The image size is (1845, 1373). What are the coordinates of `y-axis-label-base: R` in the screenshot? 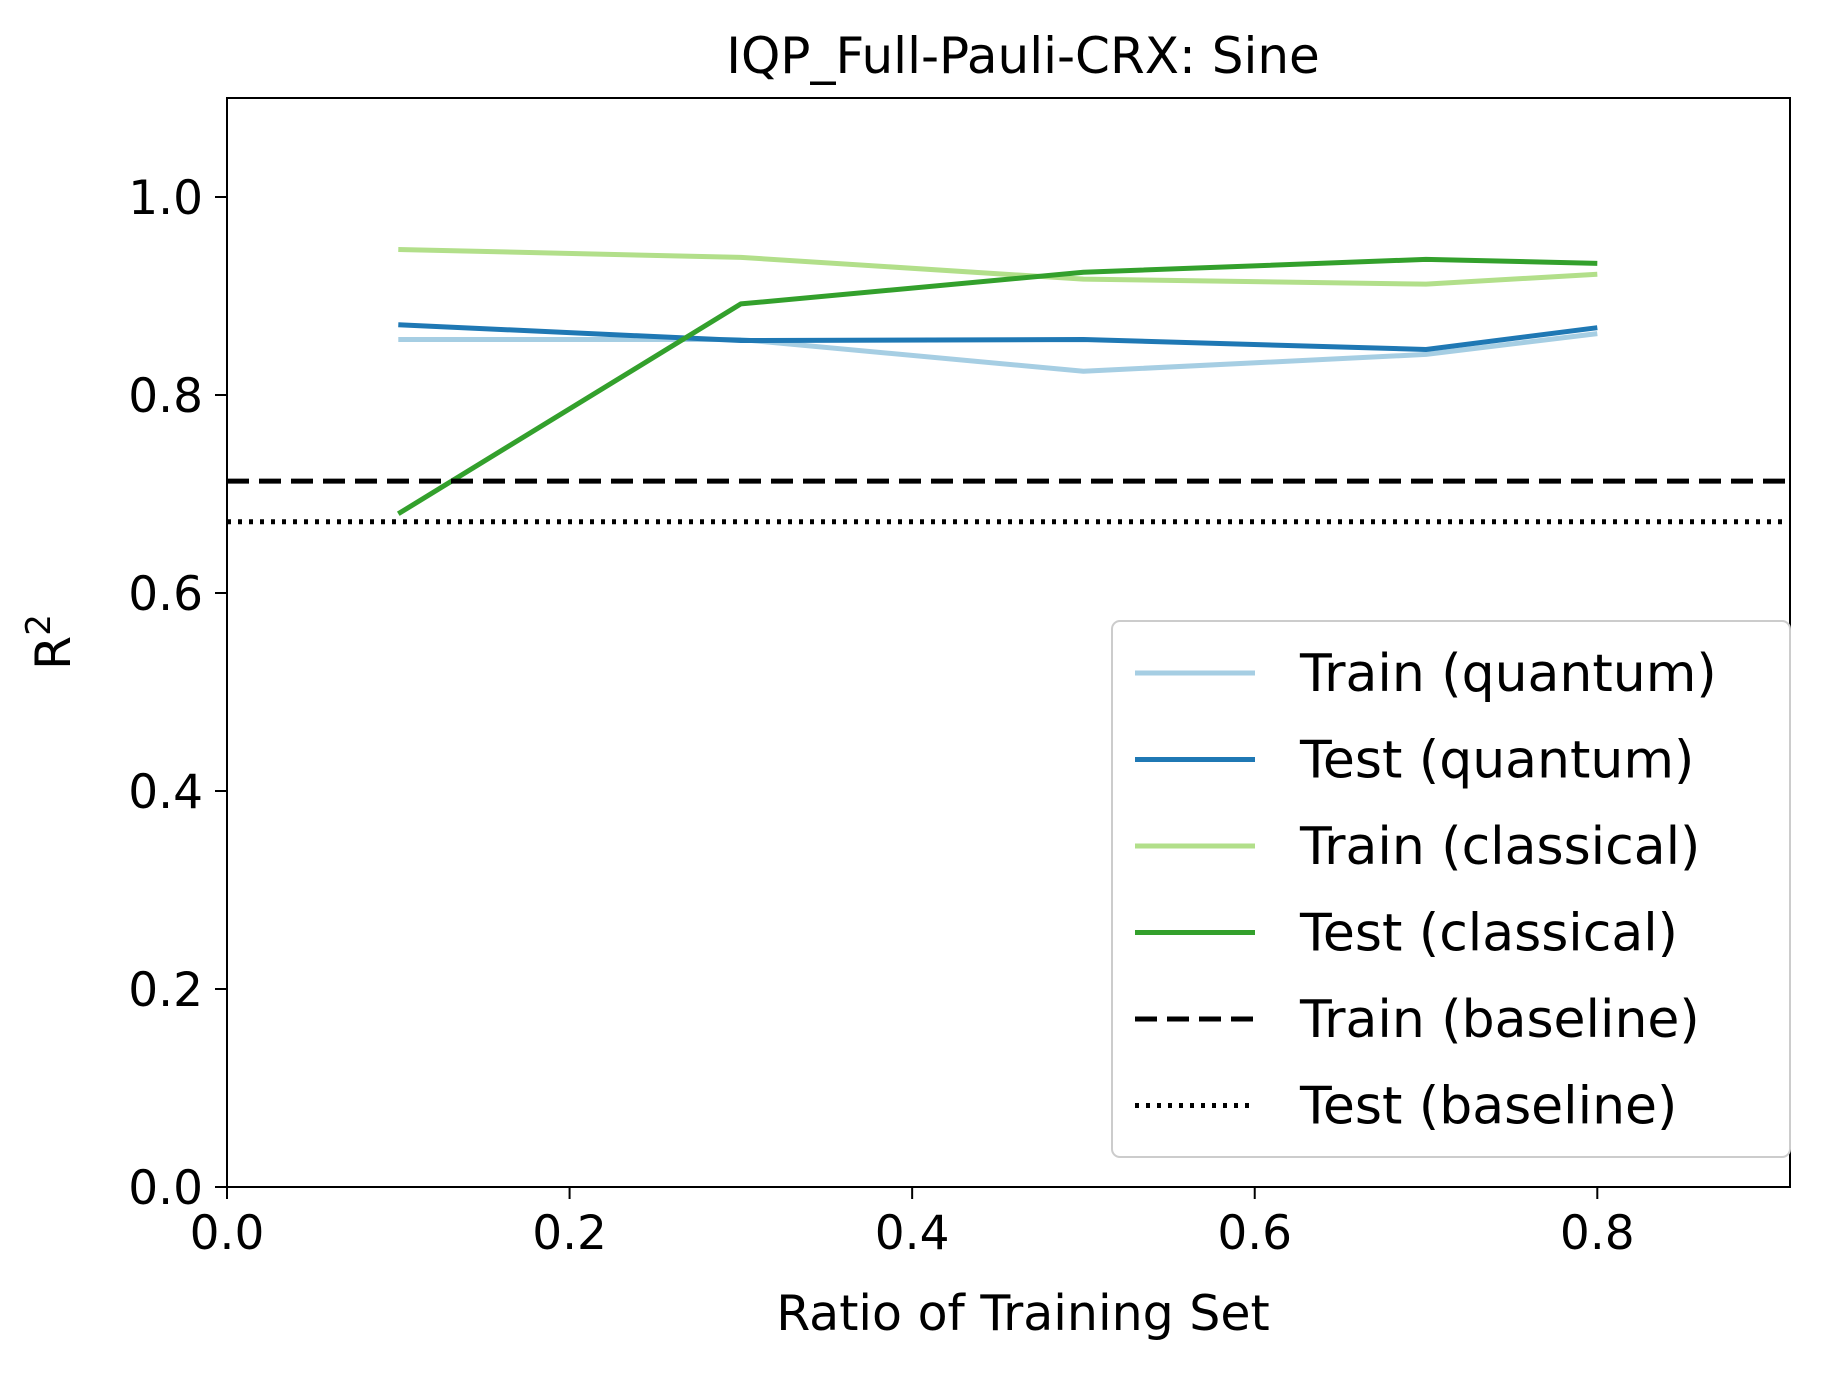 It's located at (53, 653).